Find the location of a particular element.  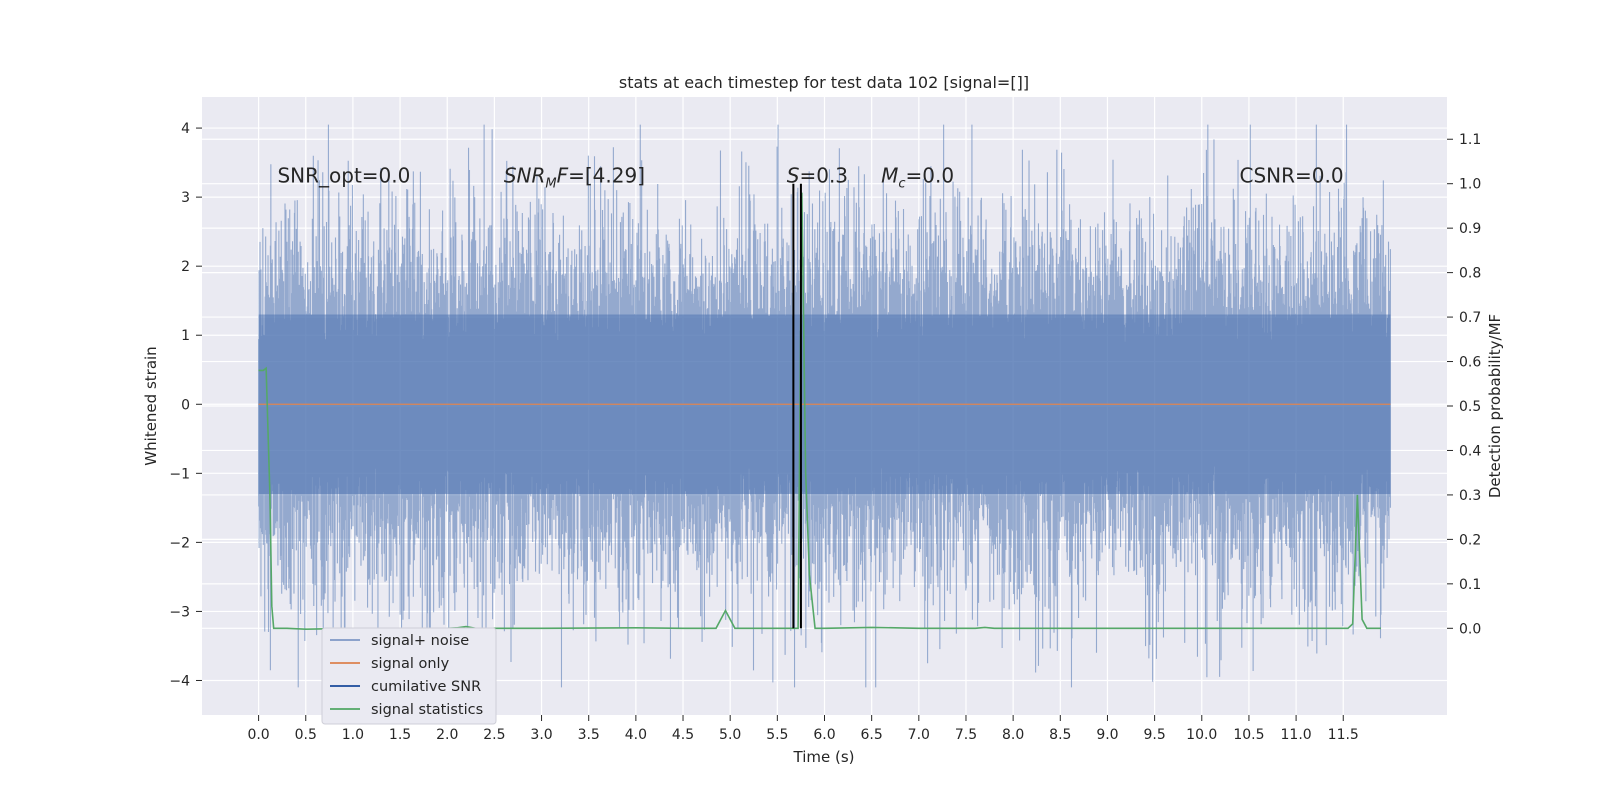

x-tick-label: 9.0 is located at coordinates (1107, 735).